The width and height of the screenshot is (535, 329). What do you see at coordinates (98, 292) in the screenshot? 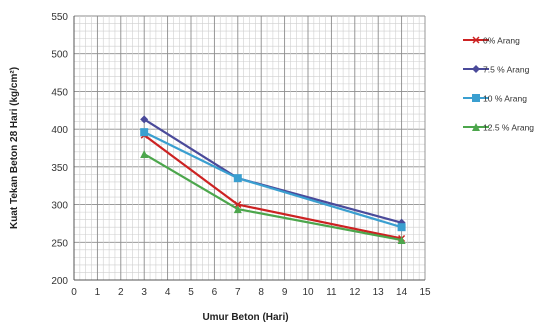
I see `x-tick-label: 1` at bounding box center [98, 292].